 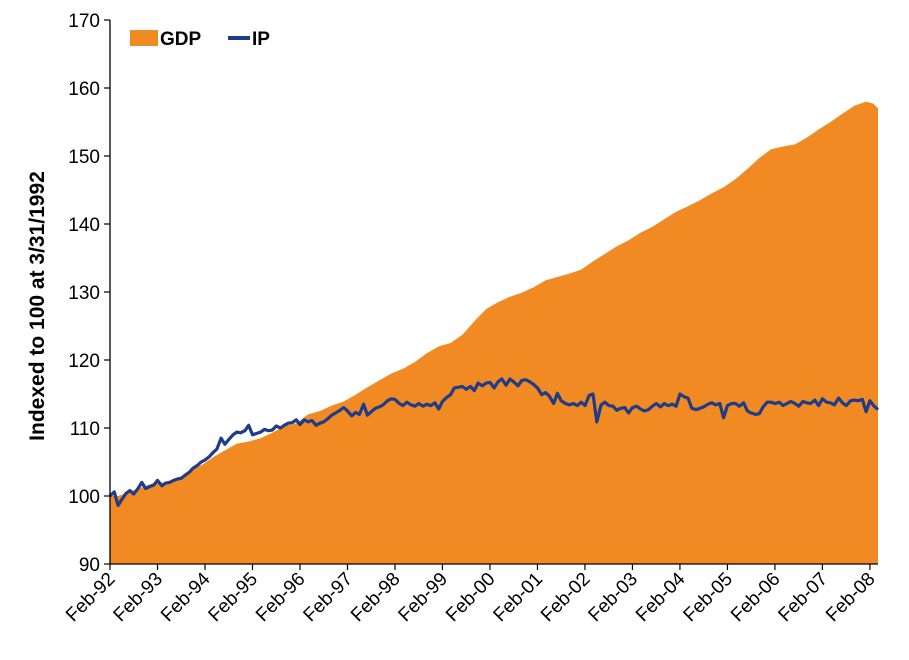 What do you see at coordinates (85, 429) in the screenshot?
I see `y-tick-label: 110` at bounding box center [85, 429].